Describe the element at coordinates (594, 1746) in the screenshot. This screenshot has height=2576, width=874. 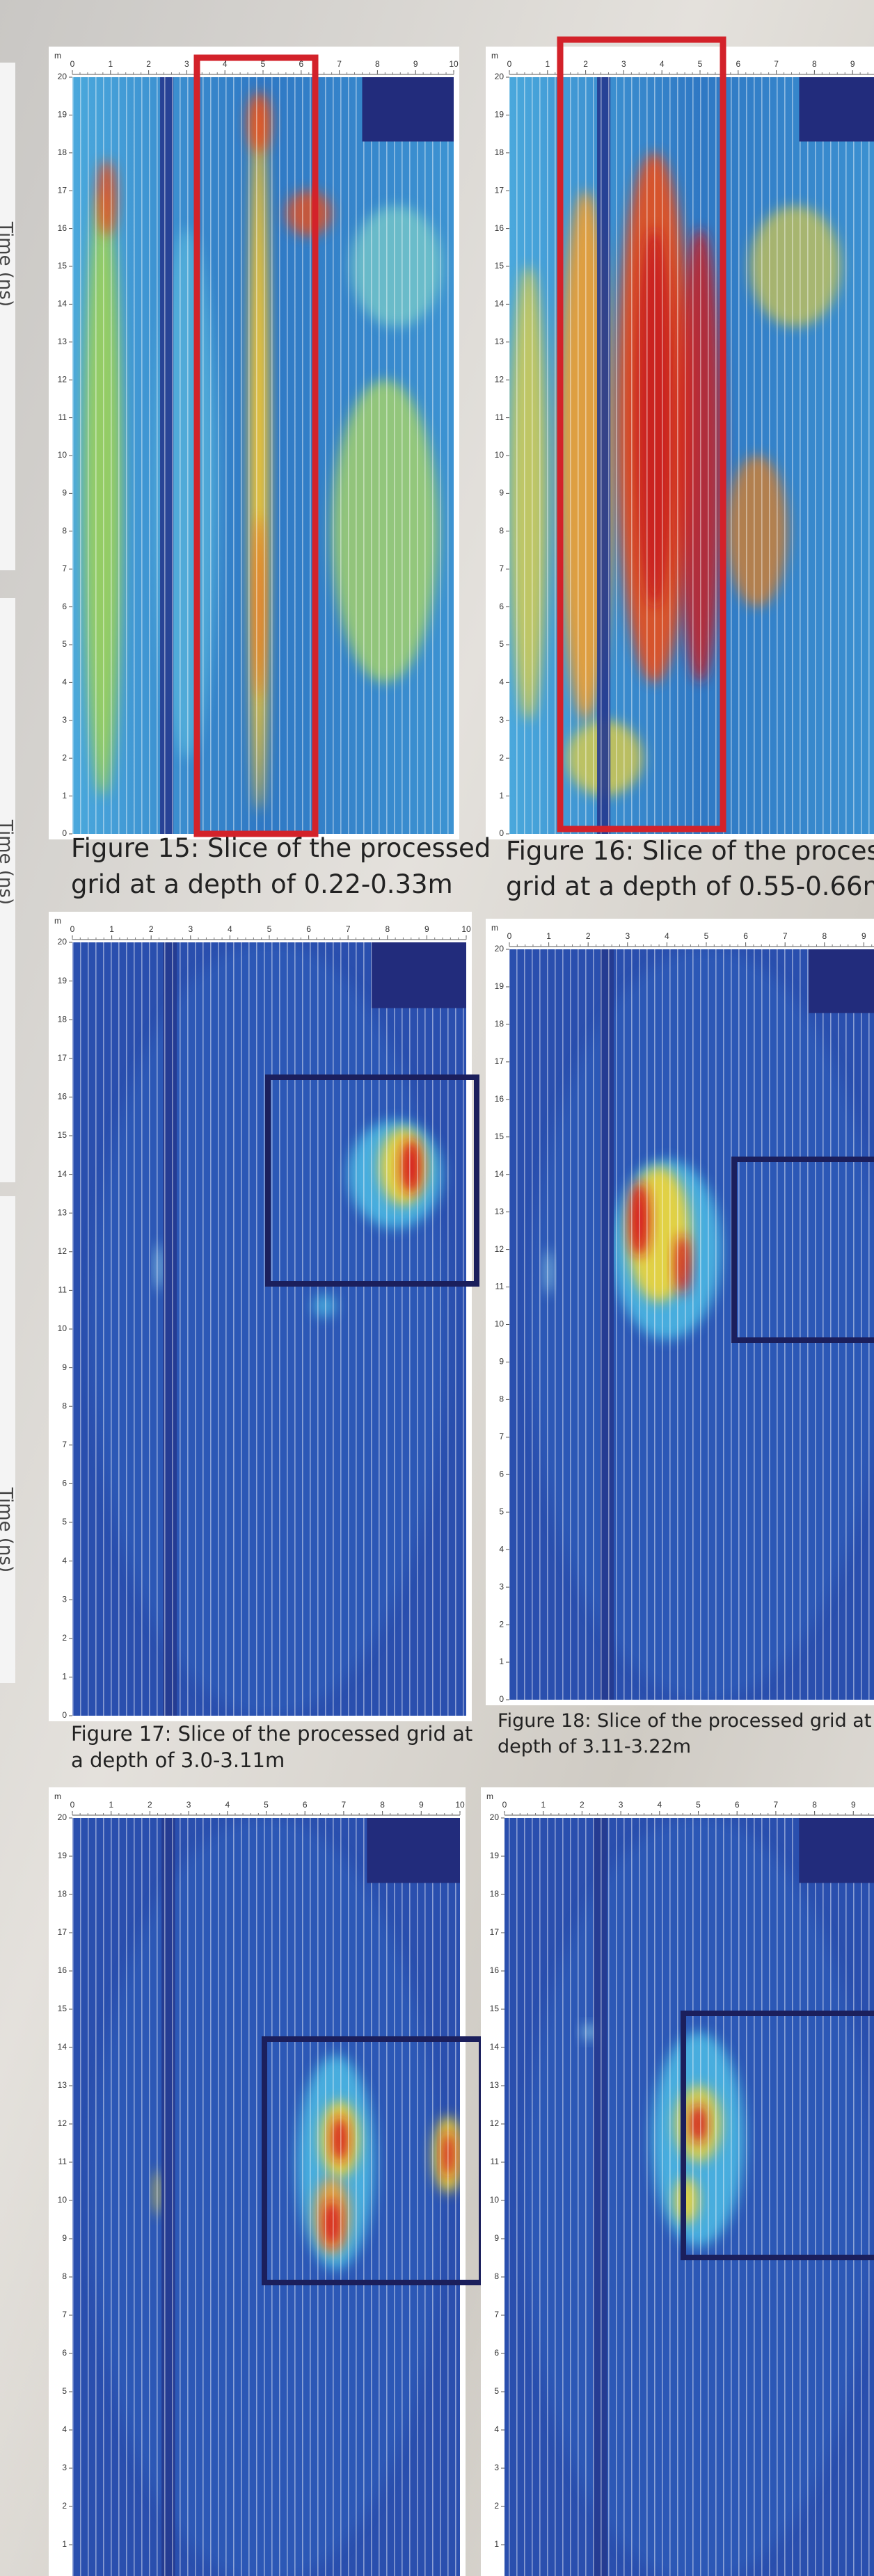
I see `figure-caption: depth of 3.11-3.22m` at that location.